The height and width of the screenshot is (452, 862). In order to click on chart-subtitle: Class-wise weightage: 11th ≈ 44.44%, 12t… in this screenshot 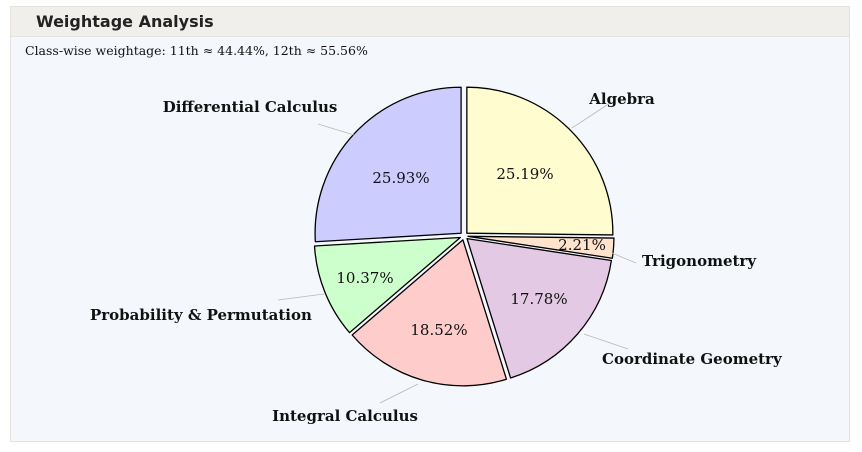, I will do `click(196, 50)`.